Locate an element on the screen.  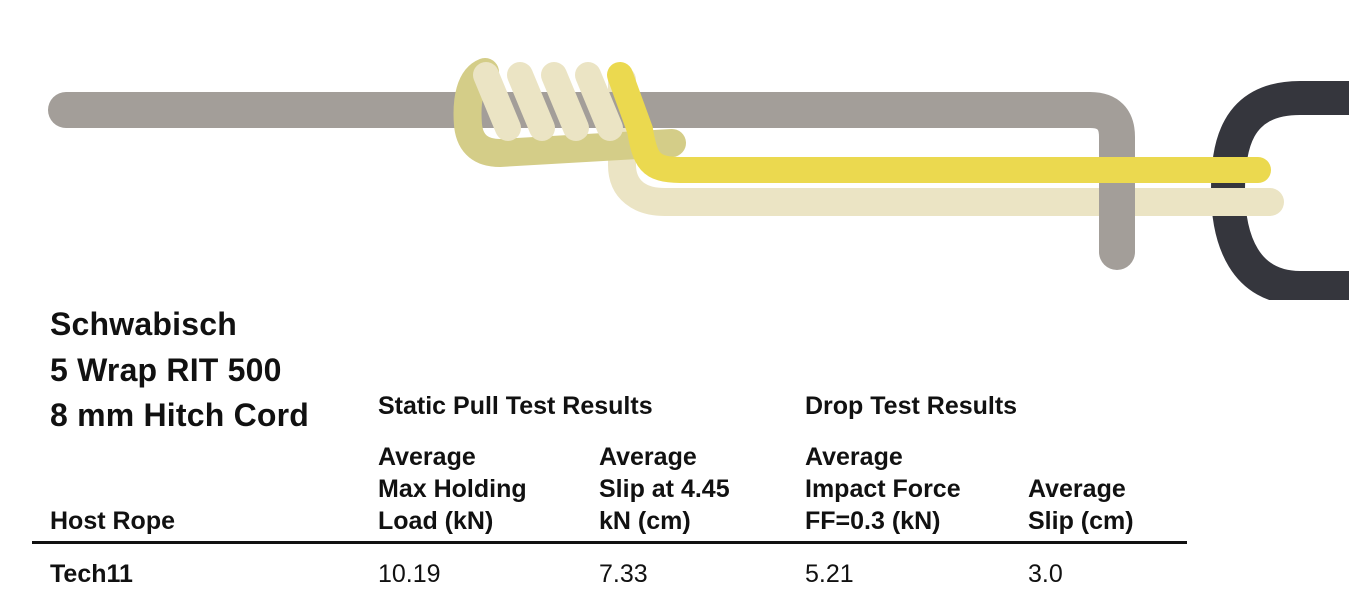
max-holding-load-cell: 10.19 is located at coordinates (409, 574).